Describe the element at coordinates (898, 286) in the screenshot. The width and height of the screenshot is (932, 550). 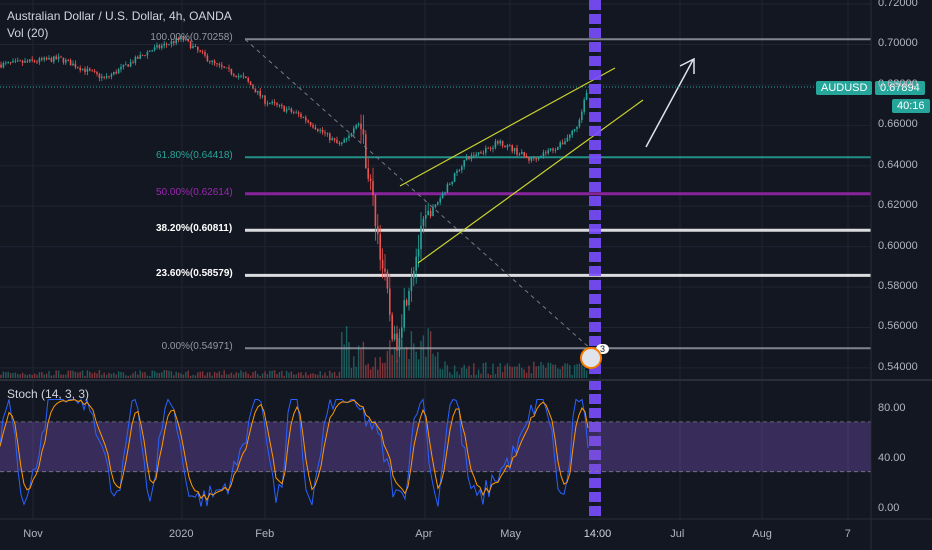
I see `price-axis-label: 0.58000` at that location.